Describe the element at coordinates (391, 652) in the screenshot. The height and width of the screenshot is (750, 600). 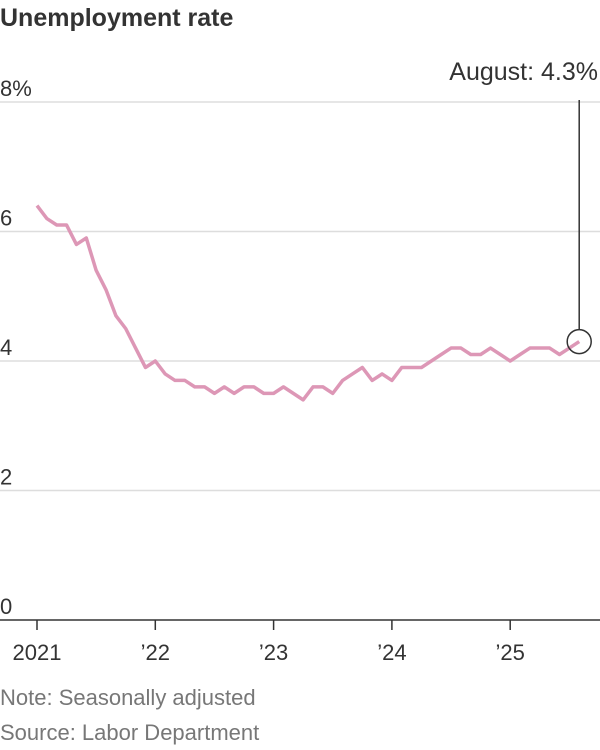
I see `x-tick-label: ’24` at that location.